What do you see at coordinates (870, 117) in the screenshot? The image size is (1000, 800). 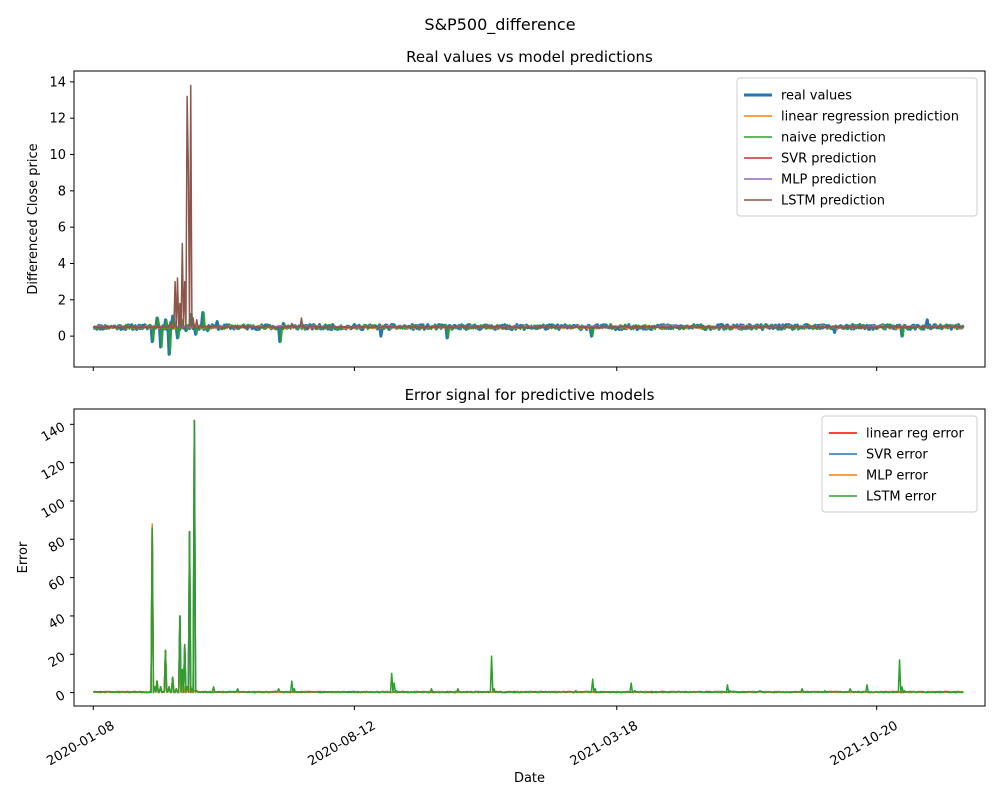 I see `legend-label: linear regression prediction` at bounding box center [870, 117].